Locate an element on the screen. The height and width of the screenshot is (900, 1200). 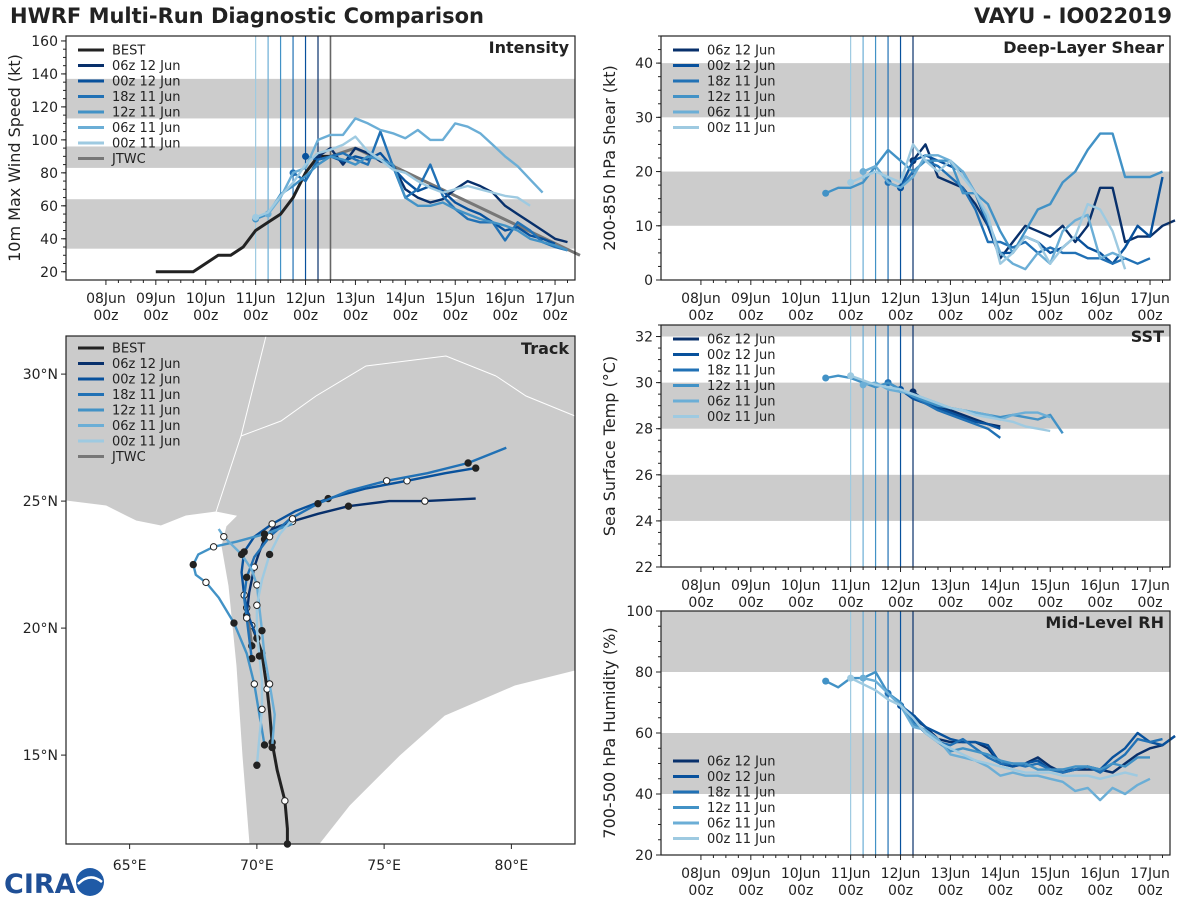
y-tick-label: 25°N is located at coordinates (40, 502).